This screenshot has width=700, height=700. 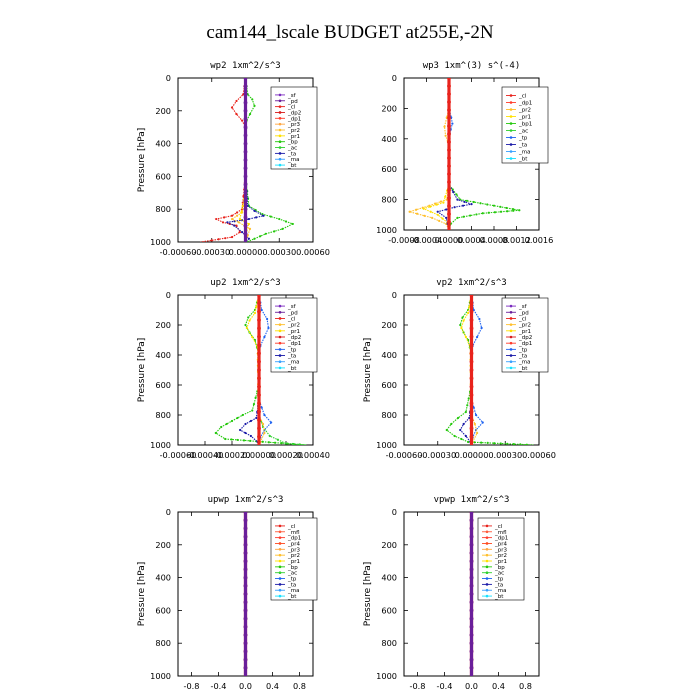 I want to click on panel-title: wp2 1xm^2/s^3, so click(x=245, y=66).